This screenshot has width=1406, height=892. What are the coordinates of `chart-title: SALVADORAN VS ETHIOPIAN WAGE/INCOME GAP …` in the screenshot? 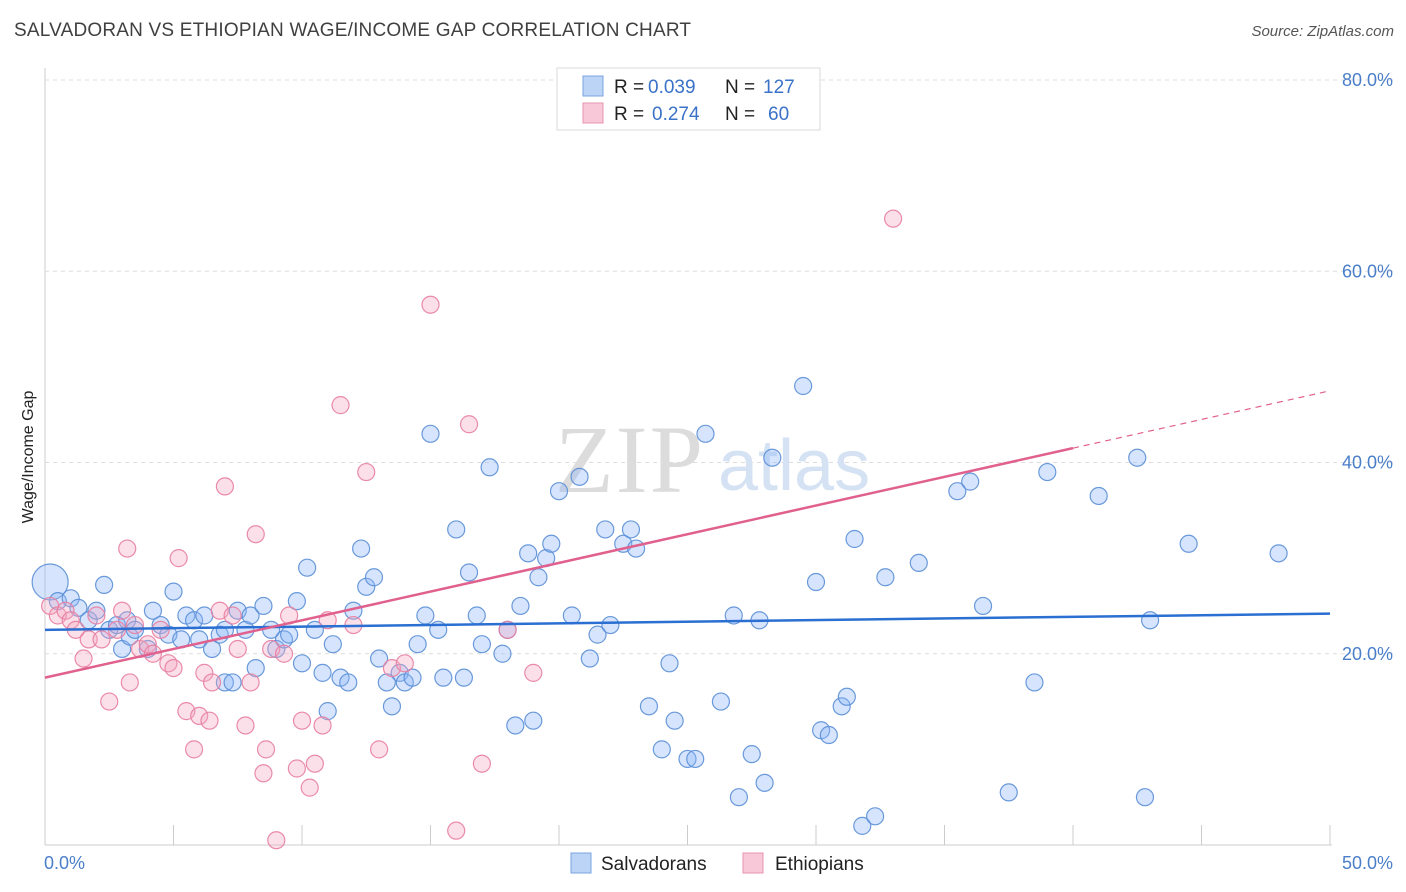 It's located at (353, 30).